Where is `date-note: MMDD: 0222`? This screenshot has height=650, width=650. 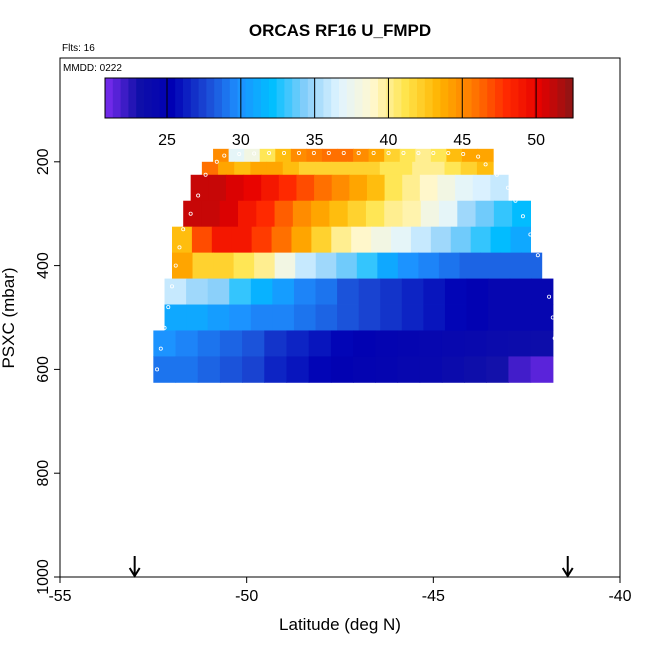 date-note: MMDD: 0222 is located at coordinates (92, 68).